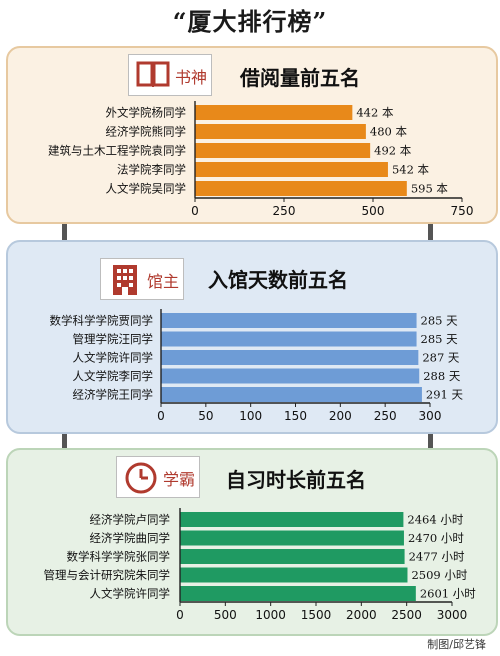  What do you see at coordinates (153, 74) in the screenshot?
I see `book-icon` at bounding box center [153, 74].